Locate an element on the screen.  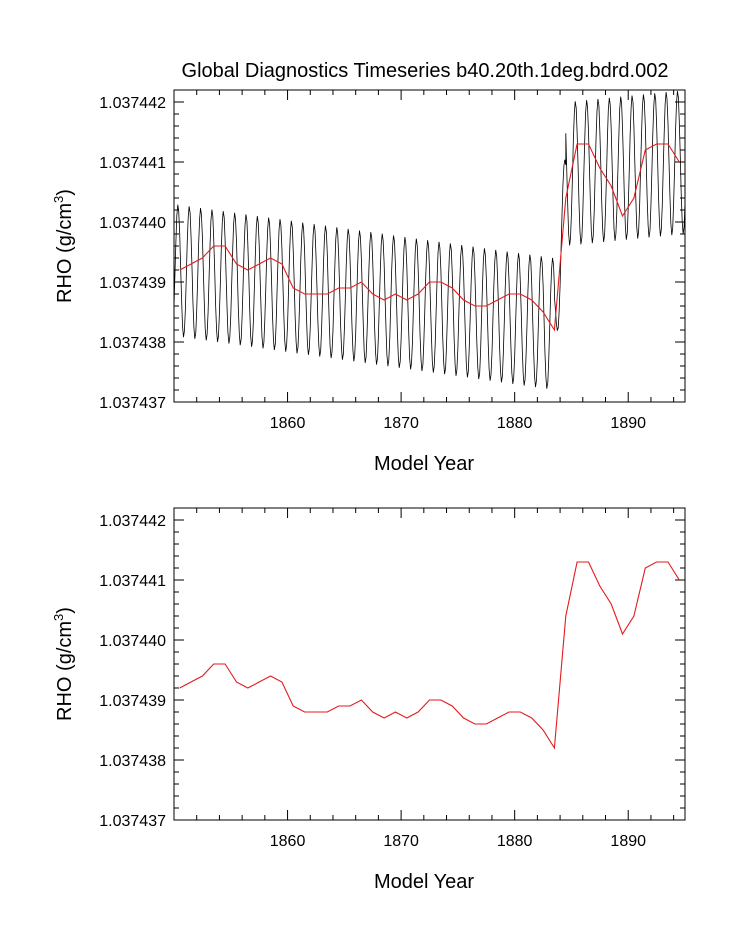
bottom-series-group is located at coordinates (429, 655).